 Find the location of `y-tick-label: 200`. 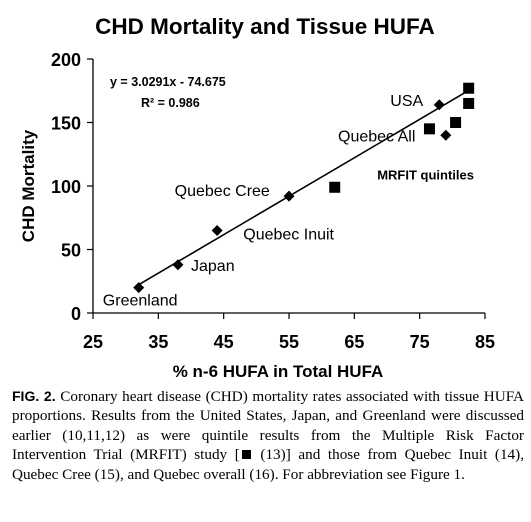

y-tick-label: 200 is located at coordinates (66, 60).